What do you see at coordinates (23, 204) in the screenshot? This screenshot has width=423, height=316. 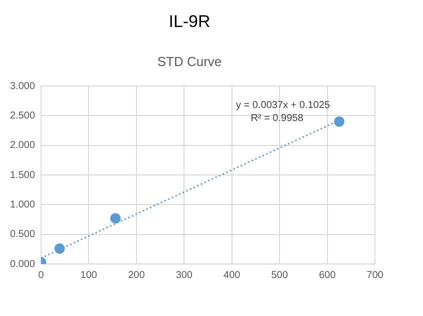 I see `y-tick-label: 1.000` at bounding box center [23, 204].